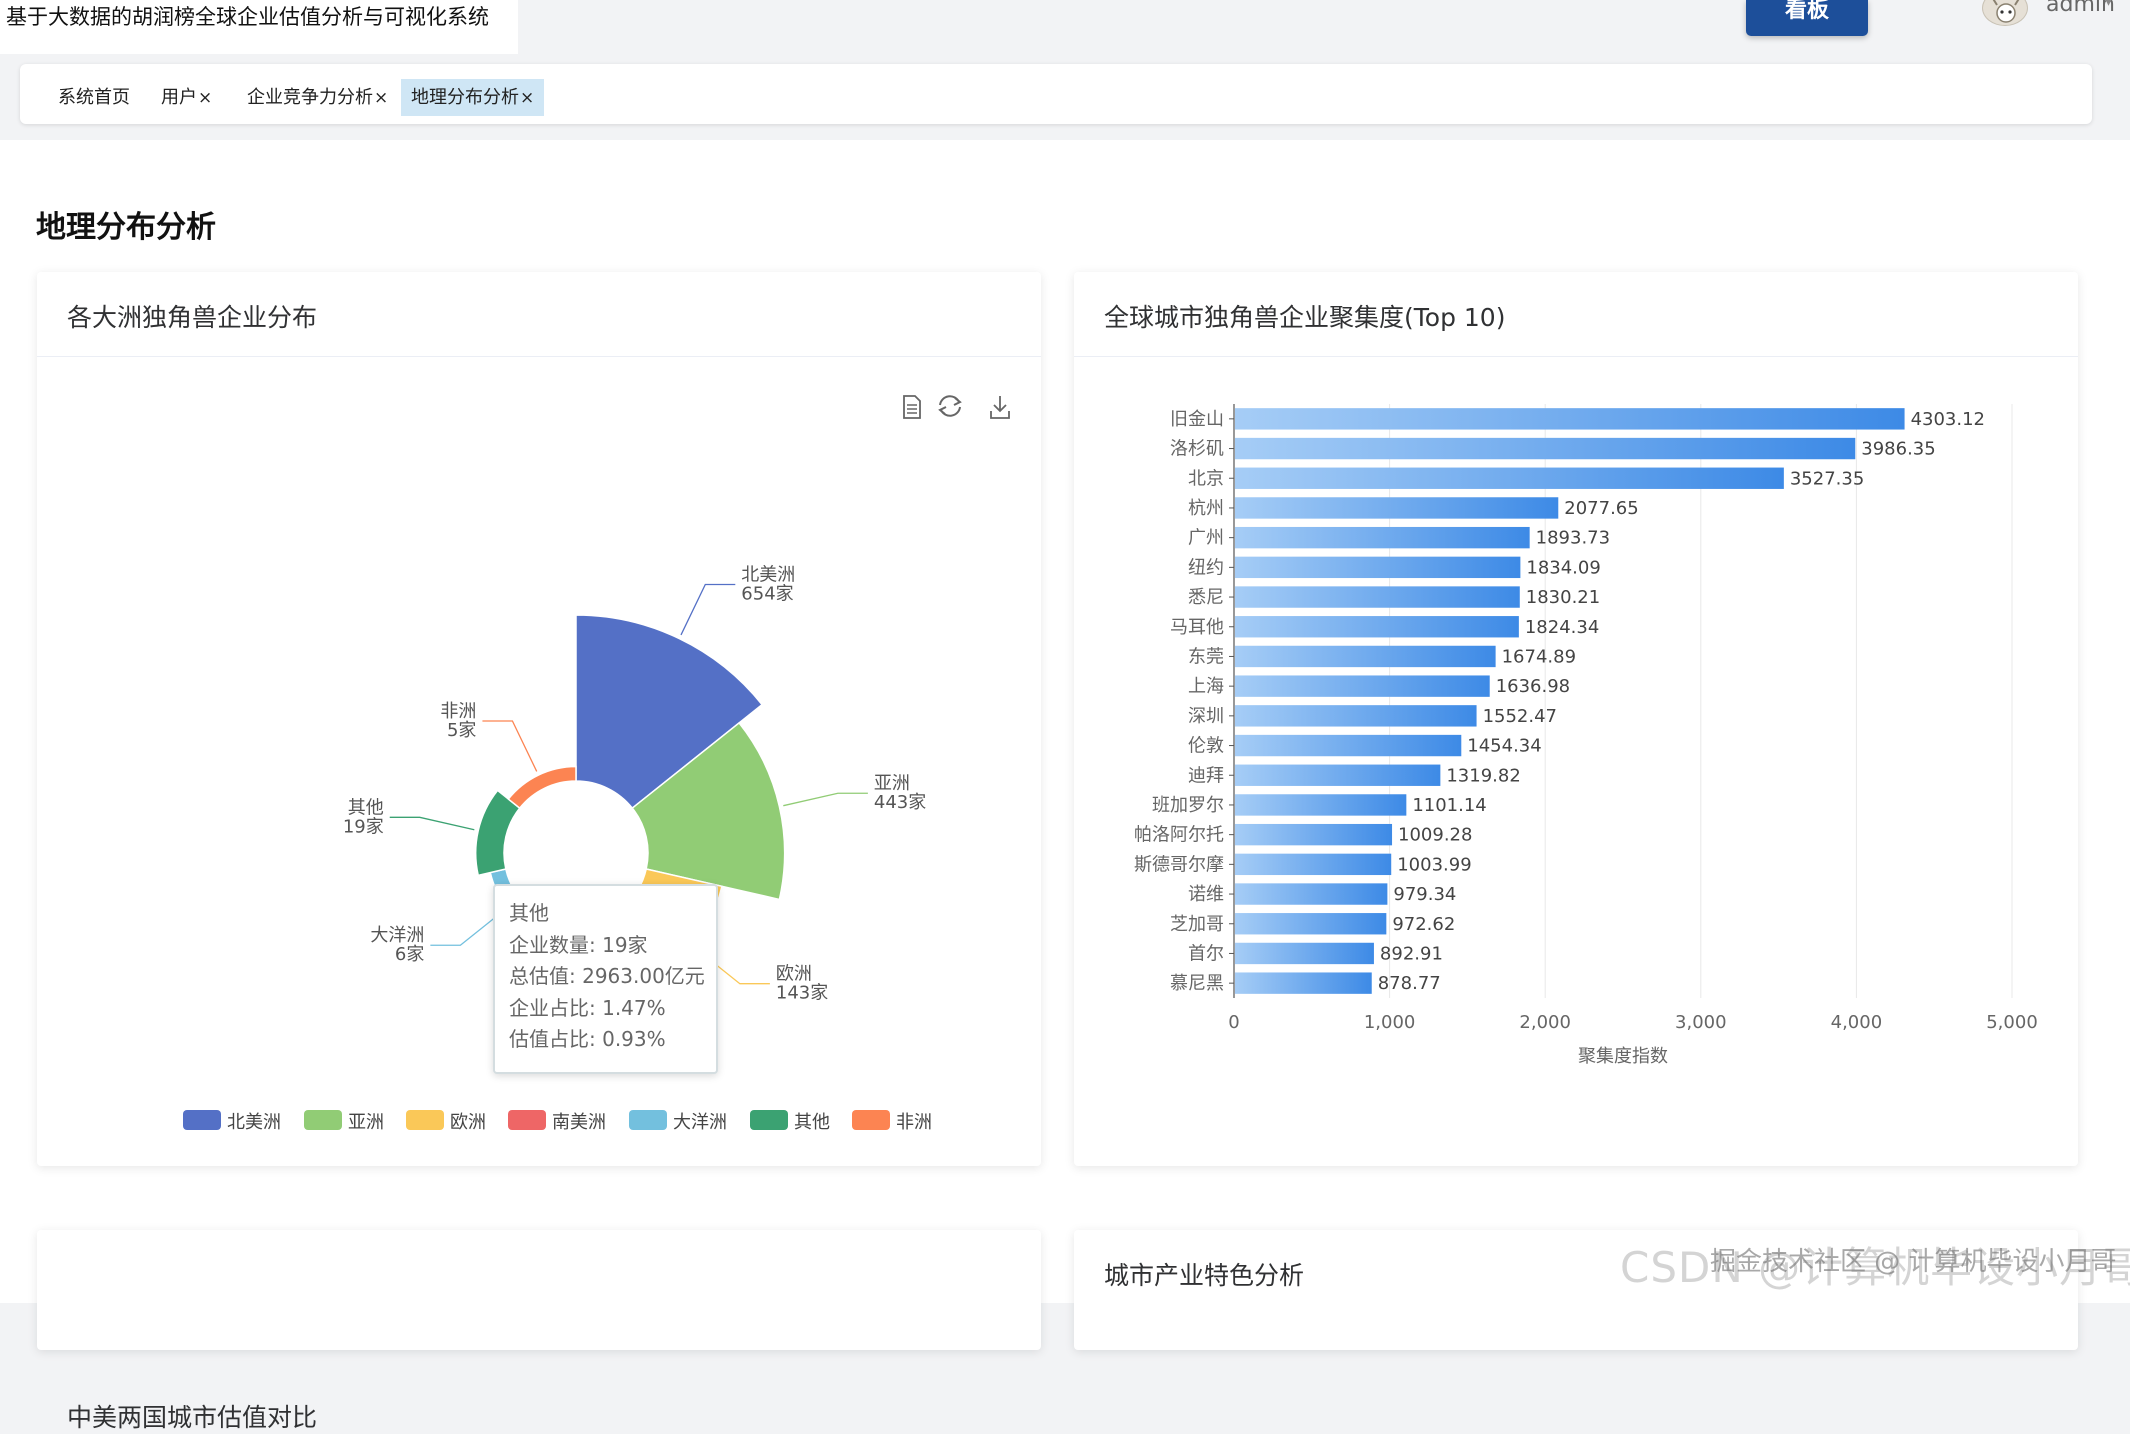 The image size is (2130, 1434). What do you see at coordinates (812, 1122) in the screenshot?
I see `legend-label: 其他` at bounding box center [812, 1122].